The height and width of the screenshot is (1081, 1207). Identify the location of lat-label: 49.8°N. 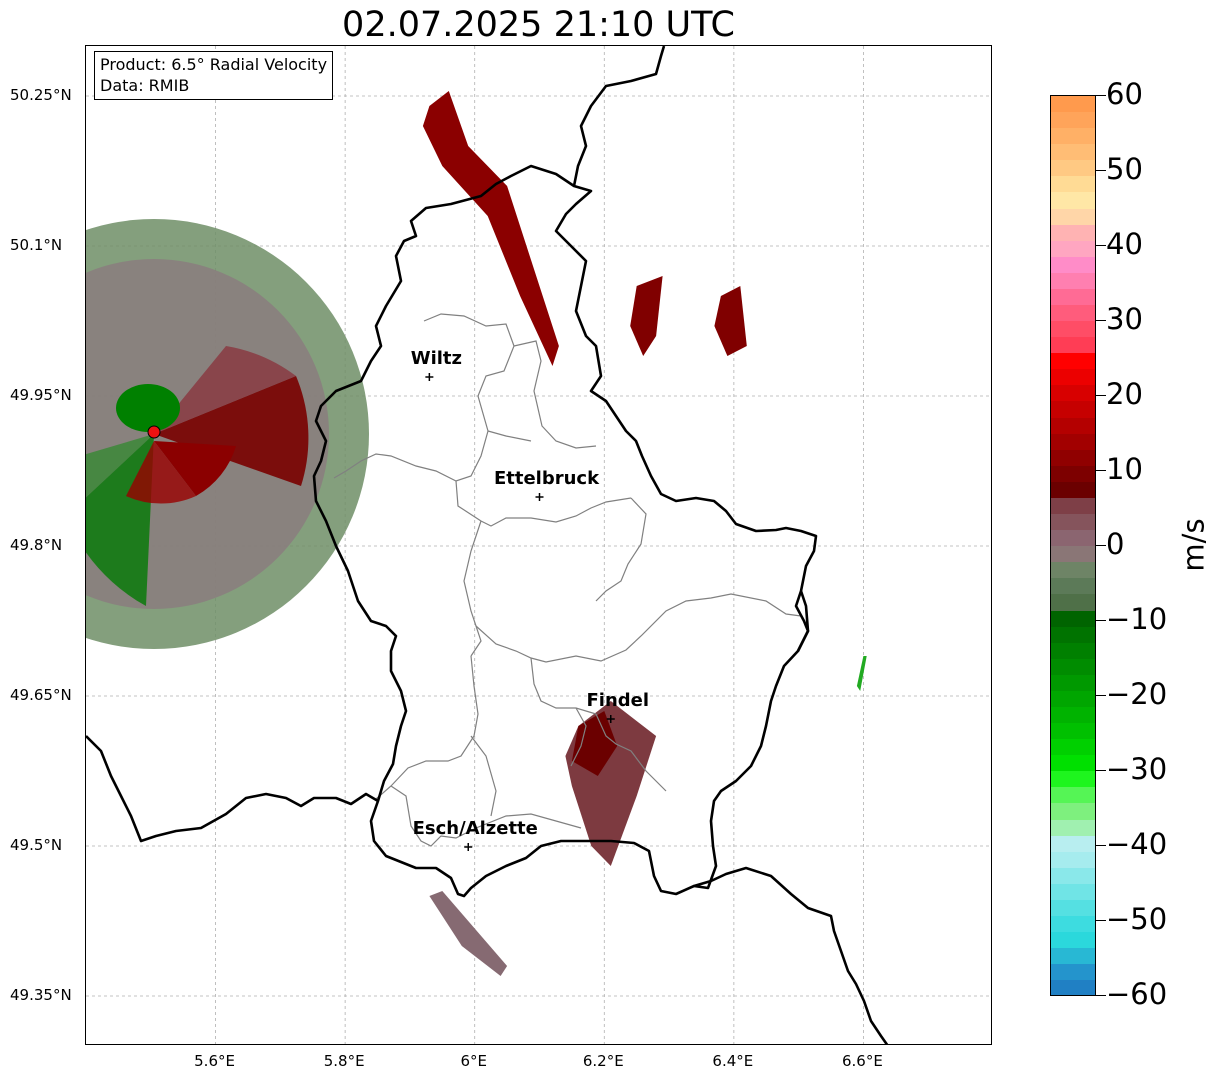
(36, 545).